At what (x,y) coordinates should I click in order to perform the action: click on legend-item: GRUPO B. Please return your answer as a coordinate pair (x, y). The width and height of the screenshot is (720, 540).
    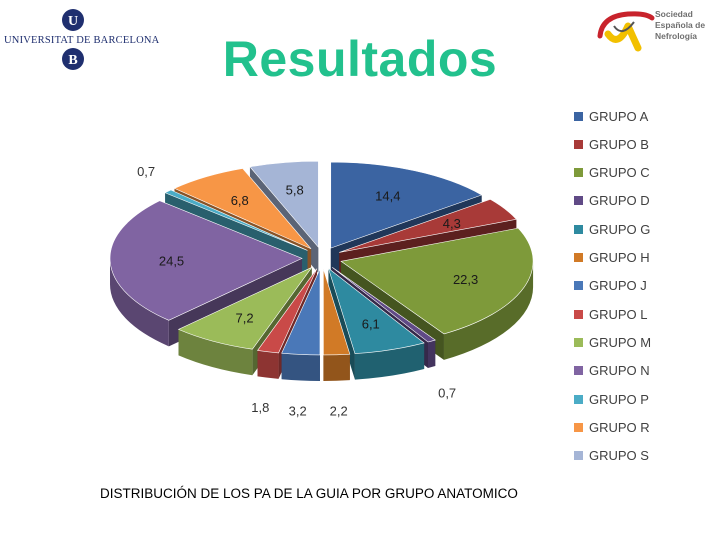
    Looking at the image, I should click on (611, 144).